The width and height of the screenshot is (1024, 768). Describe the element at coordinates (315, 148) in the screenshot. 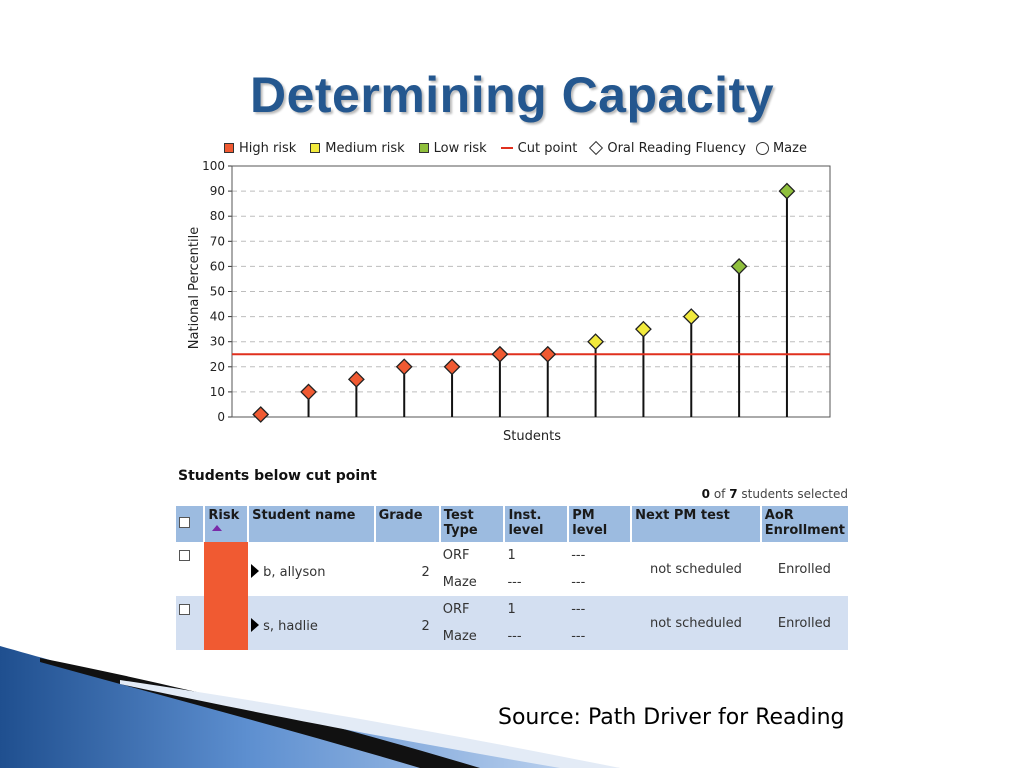

I see `medium-risk-swatch` at that location.